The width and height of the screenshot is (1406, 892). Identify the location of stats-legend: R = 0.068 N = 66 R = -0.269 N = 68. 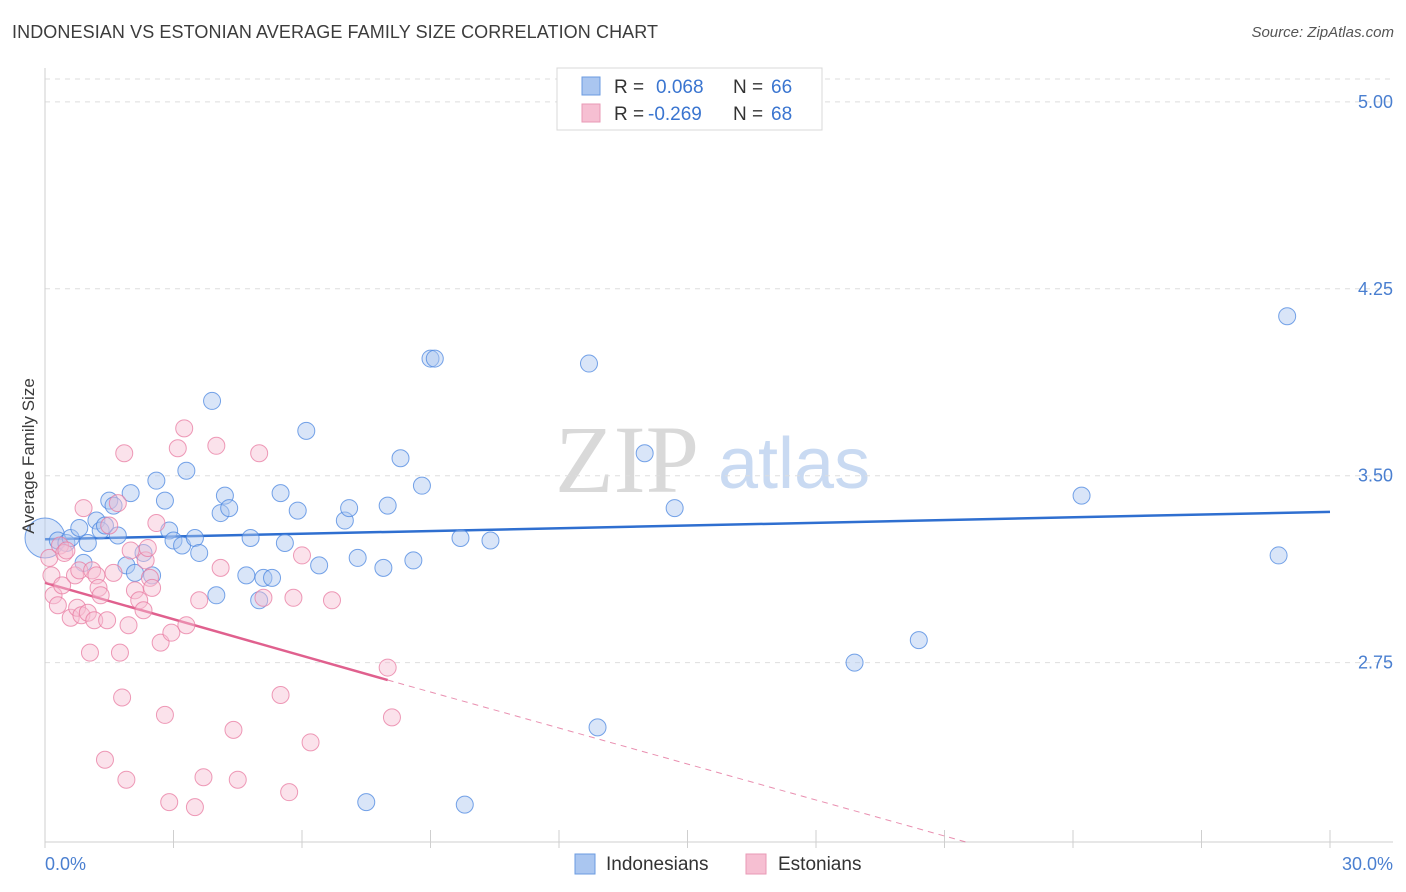
(689, 99).